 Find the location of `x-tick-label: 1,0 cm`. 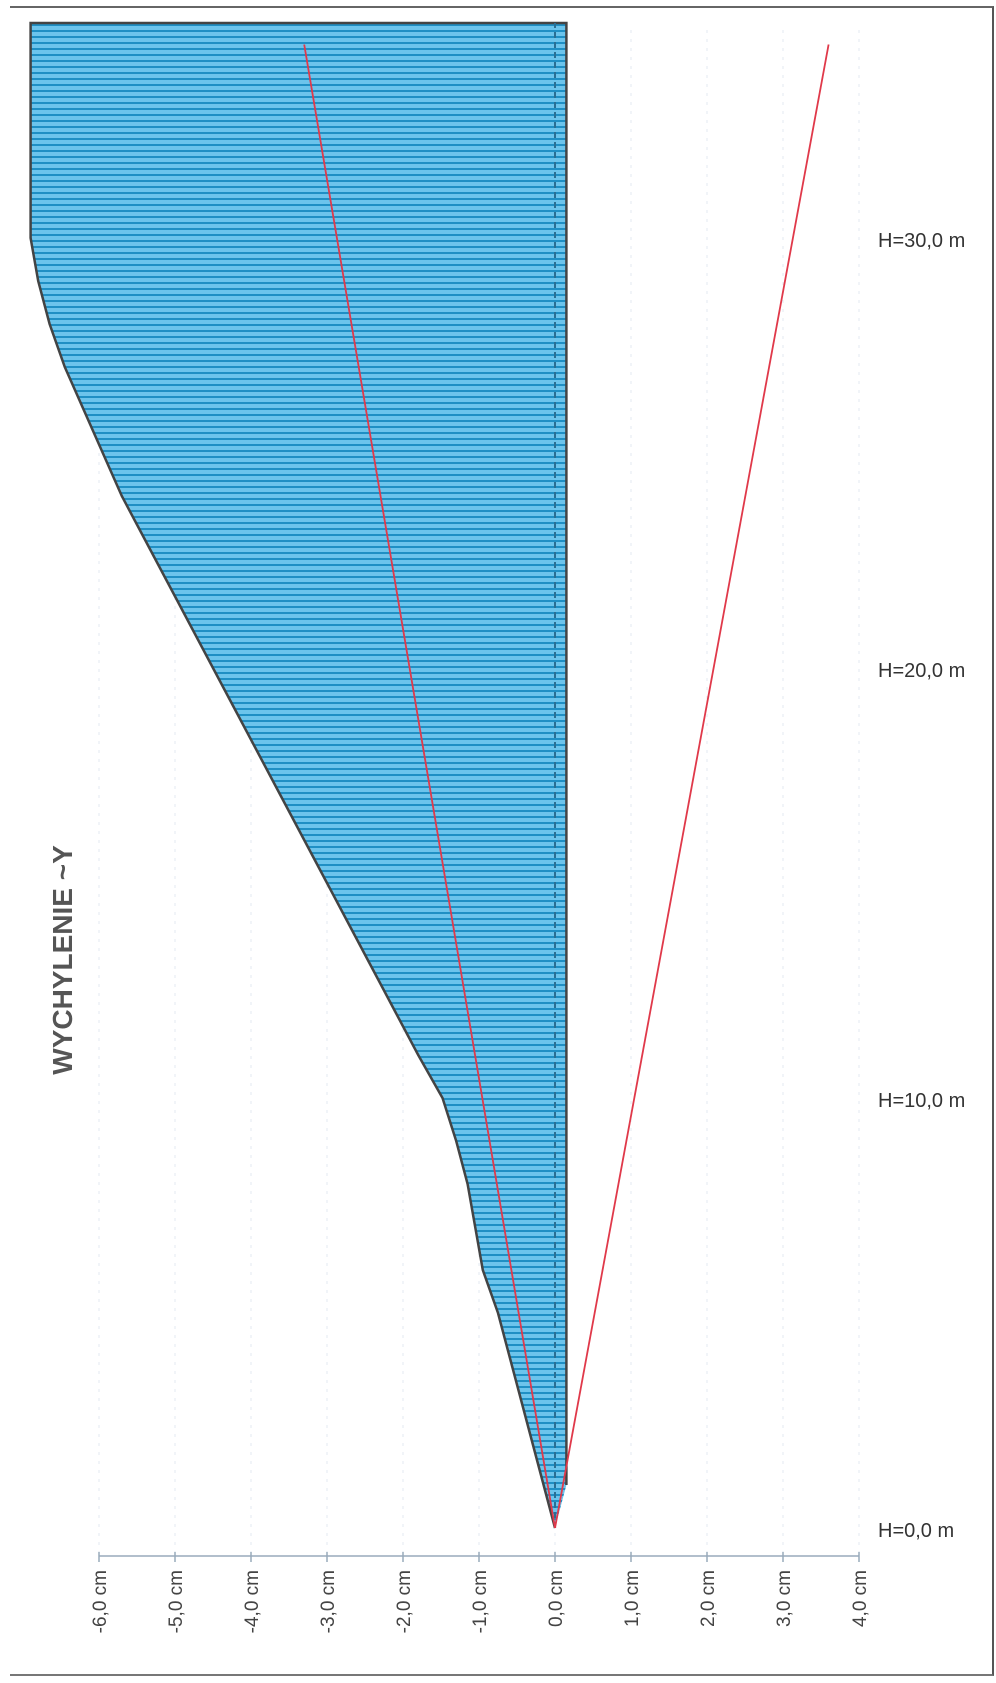

x-tick-label: 1,0 cm is located at coordinates (632, 1598).